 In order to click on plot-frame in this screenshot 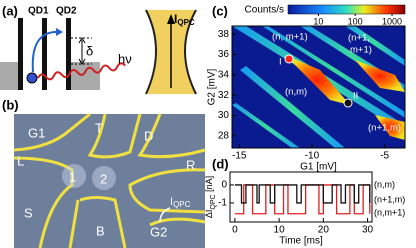, I will do `click(301, 197)`.